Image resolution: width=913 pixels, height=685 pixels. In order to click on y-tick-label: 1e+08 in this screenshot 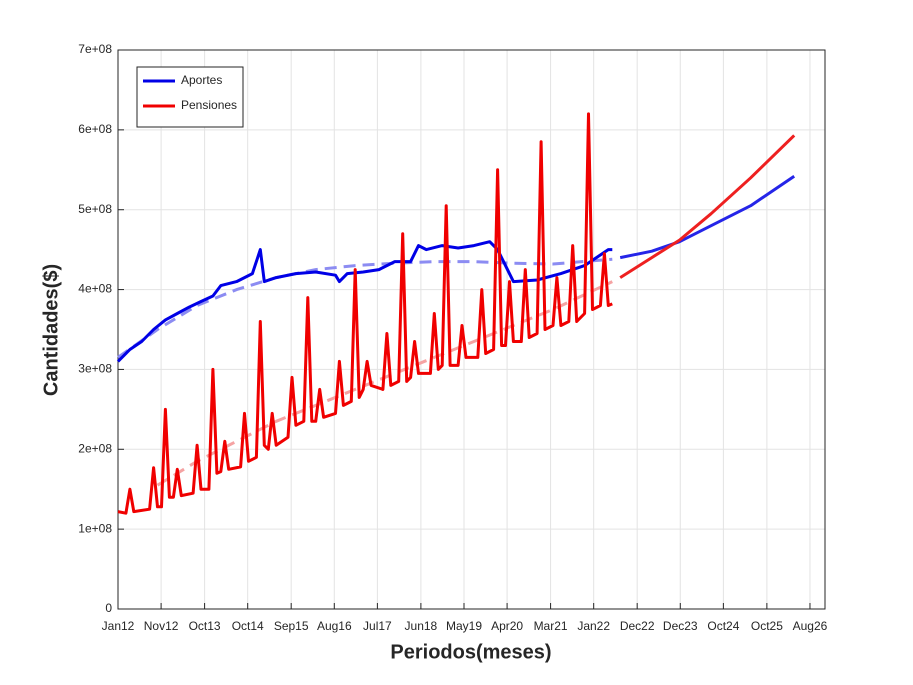, I will do `click(95, 528)`.